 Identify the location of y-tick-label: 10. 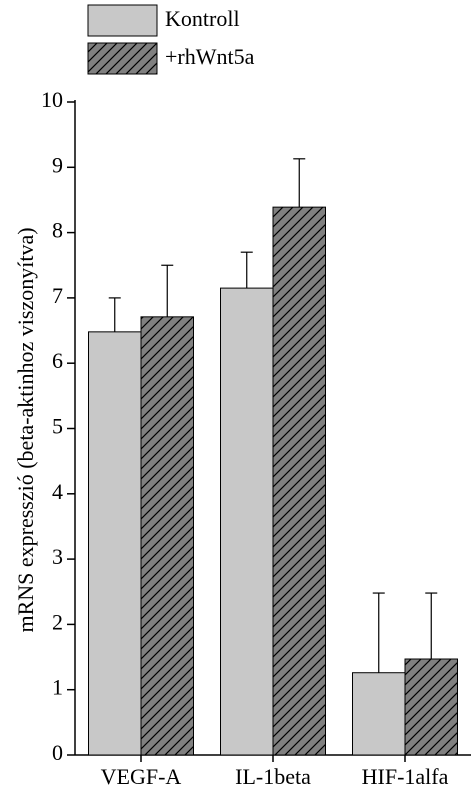
(52, 99).